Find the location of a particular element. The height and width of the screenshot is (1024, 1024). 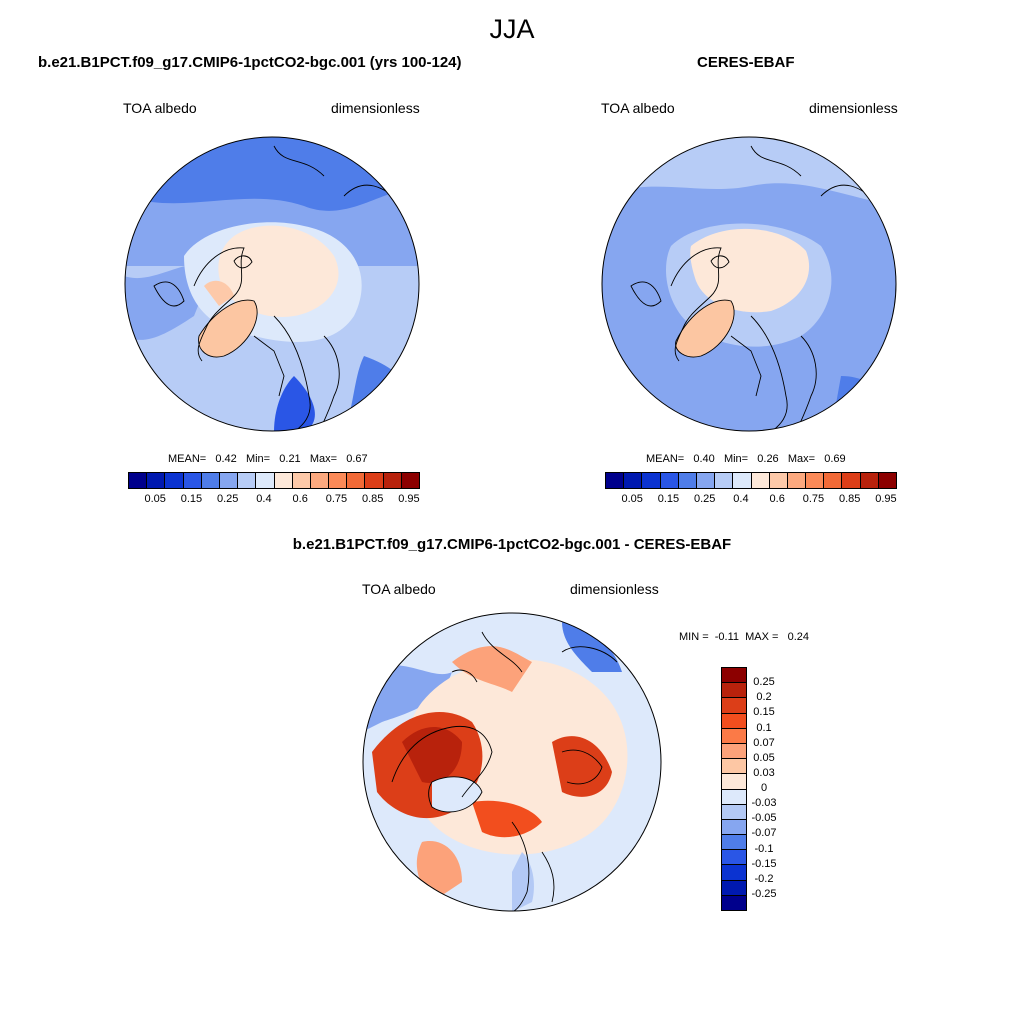

panel3-colorbar-tick-label: 0.15 is located at coordinates (764, 712).